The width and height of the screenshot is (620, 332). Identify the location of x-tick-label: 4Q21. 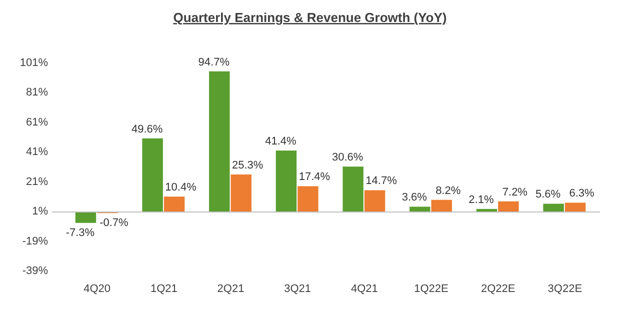
(364, 289).